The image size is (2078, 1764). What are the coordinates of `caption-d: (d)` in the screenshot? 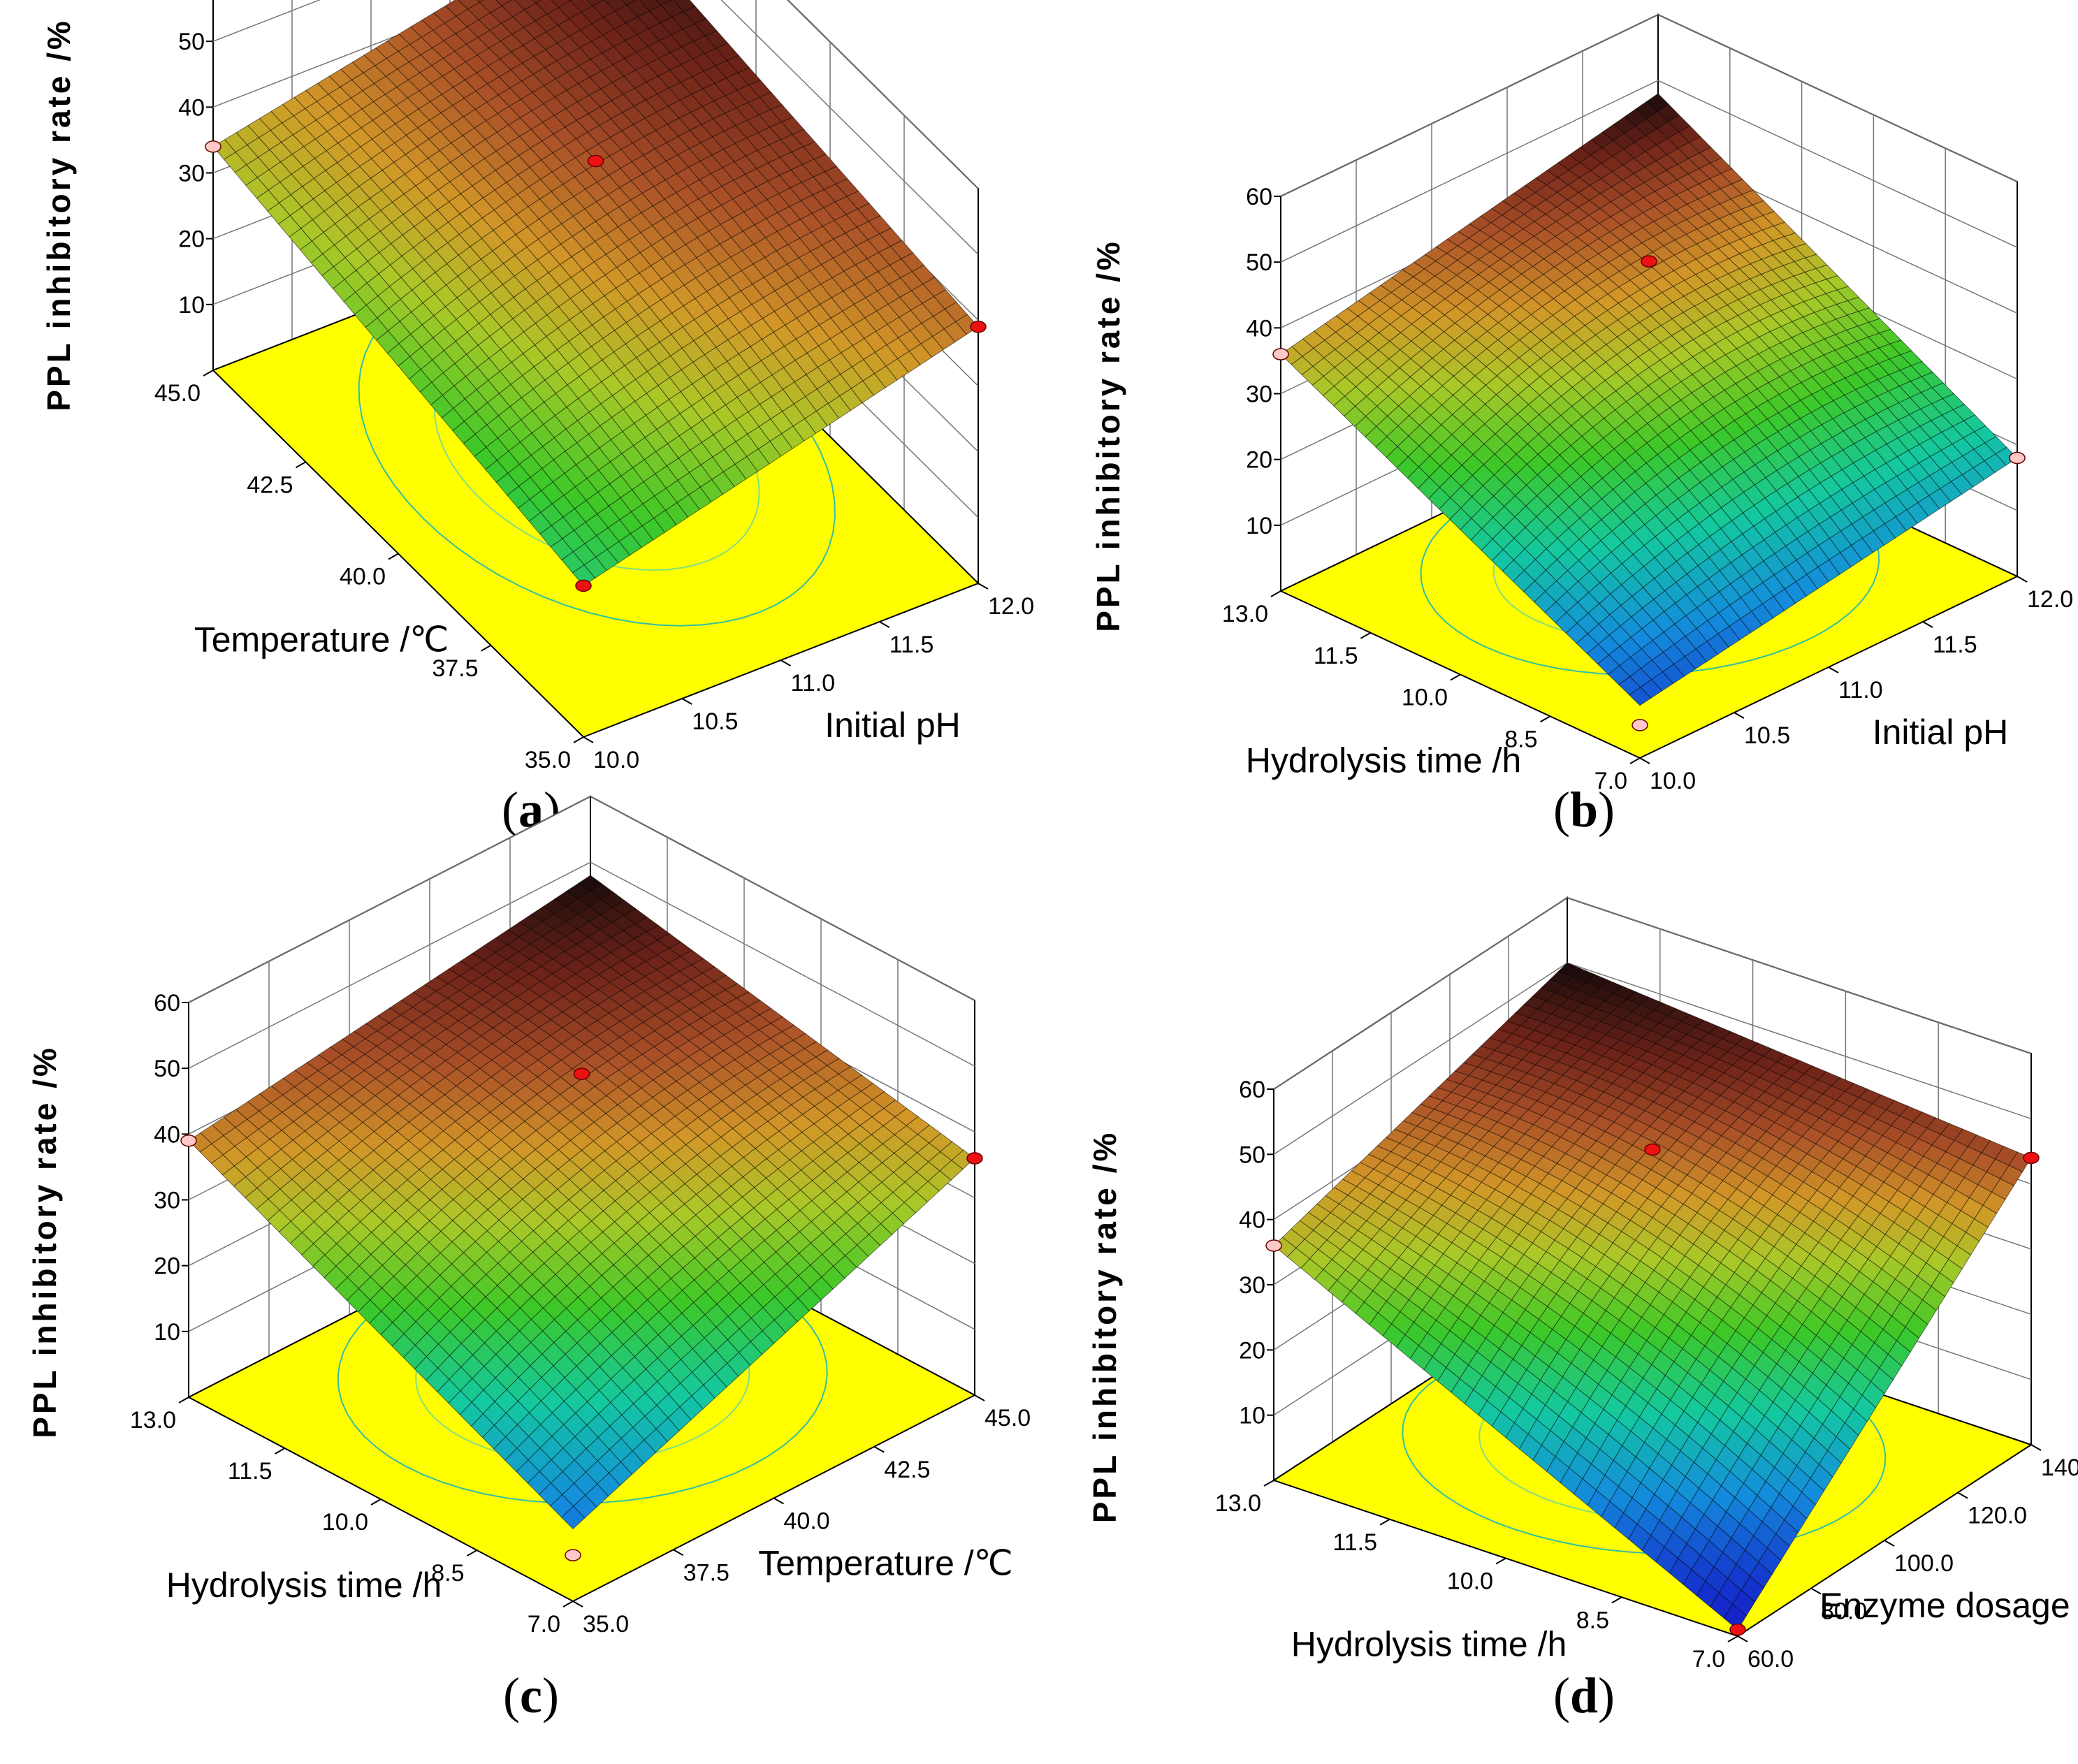 It's located at (1584, 1695).